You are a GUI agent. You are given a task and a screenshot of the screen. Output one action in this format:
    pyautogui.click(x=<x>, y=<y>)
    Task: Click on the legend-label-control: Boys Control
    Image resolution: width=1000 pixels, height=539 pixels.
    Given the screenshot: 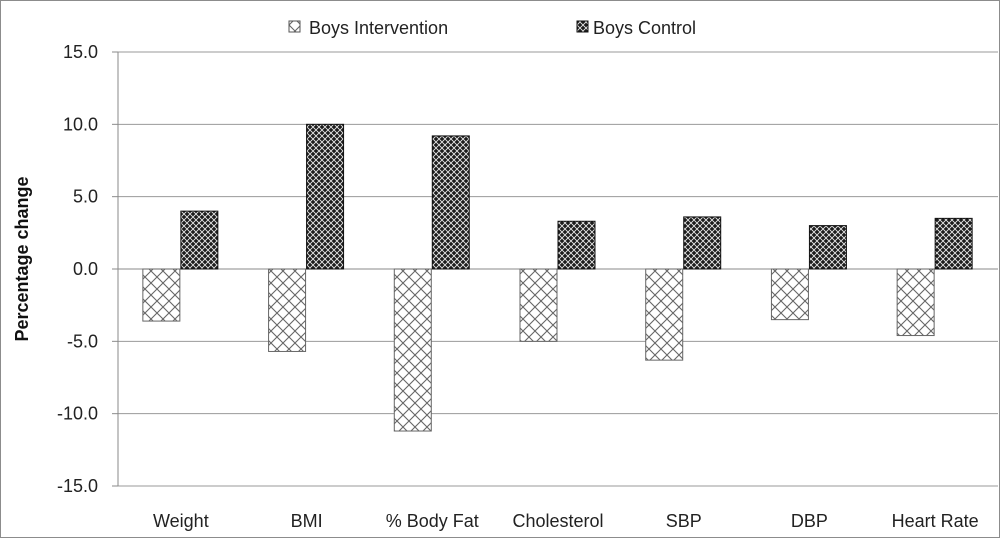 What is the action you would take?
    pyautogui.click(x=644, y=28)
    